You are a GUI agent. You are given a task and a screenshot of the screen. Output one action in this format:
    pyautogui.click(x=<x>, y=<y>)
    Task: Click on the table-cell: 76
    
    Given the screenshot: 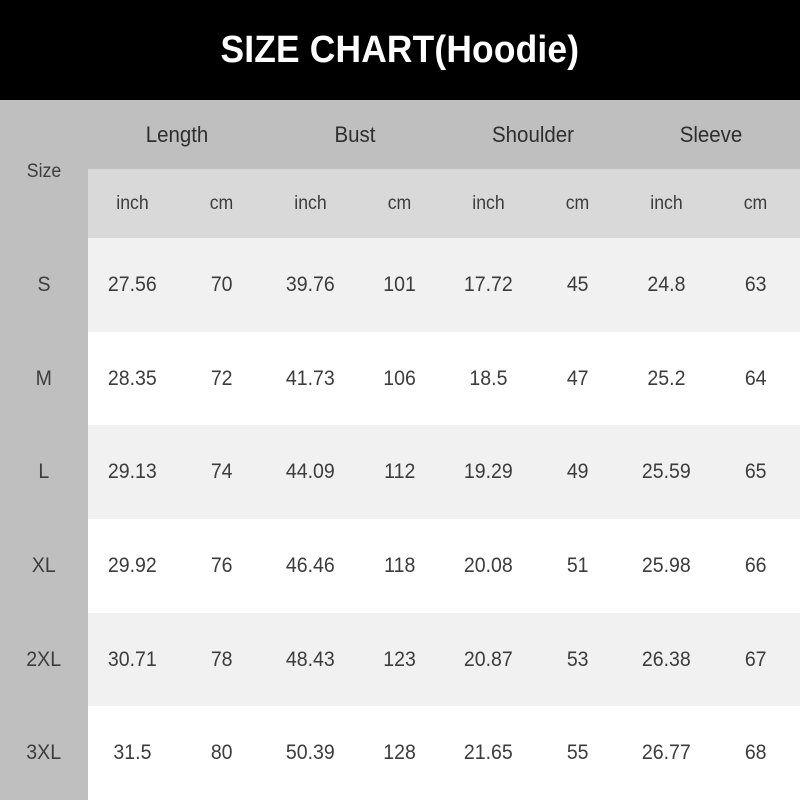 What is the action you would take?
    pyautogui.click(x=221, y=566)
    